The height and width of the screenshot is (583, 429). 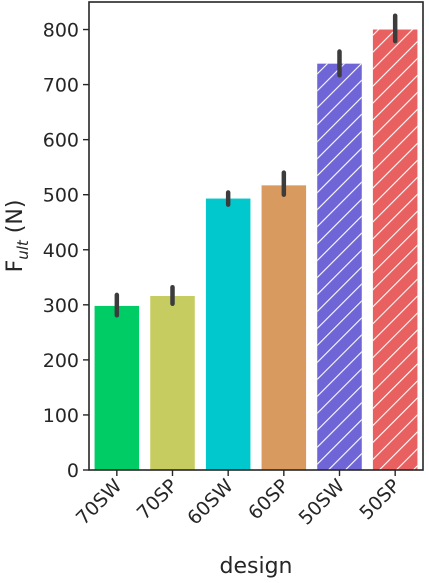 I want to click on y-axis-title: Fult (N), so click(x=17, y=236).